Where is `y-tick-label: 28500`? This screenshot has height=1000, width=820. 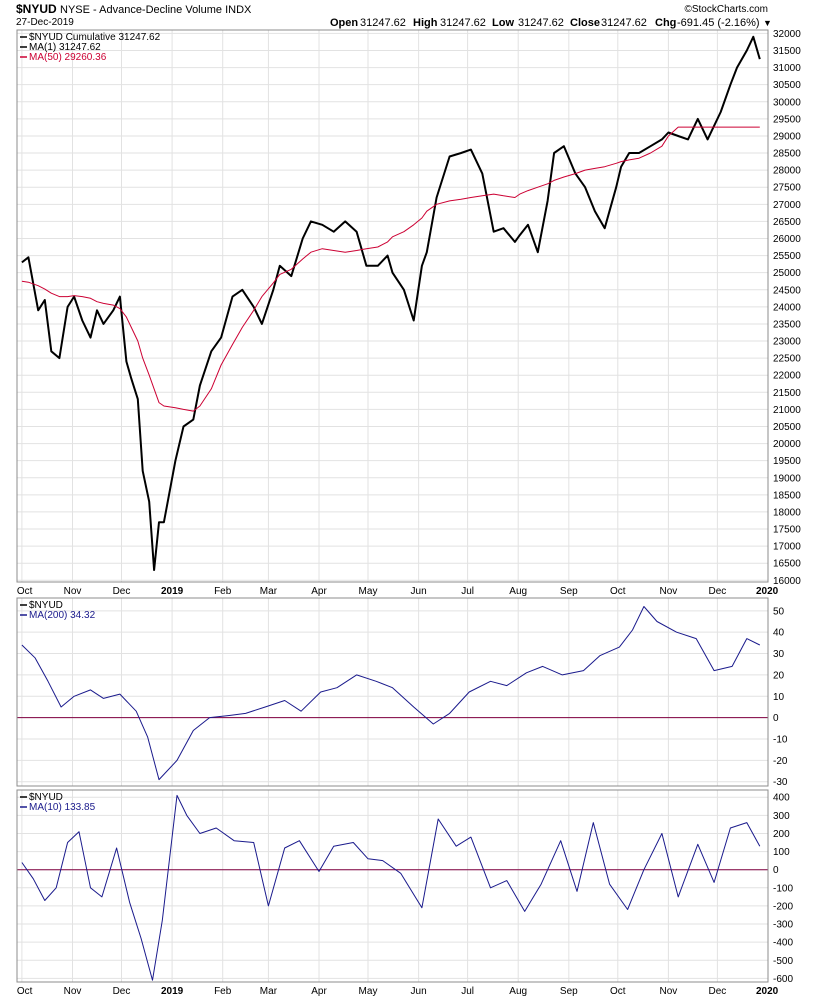 y-tick-label: 28500 is located at coordinates (787, 154).